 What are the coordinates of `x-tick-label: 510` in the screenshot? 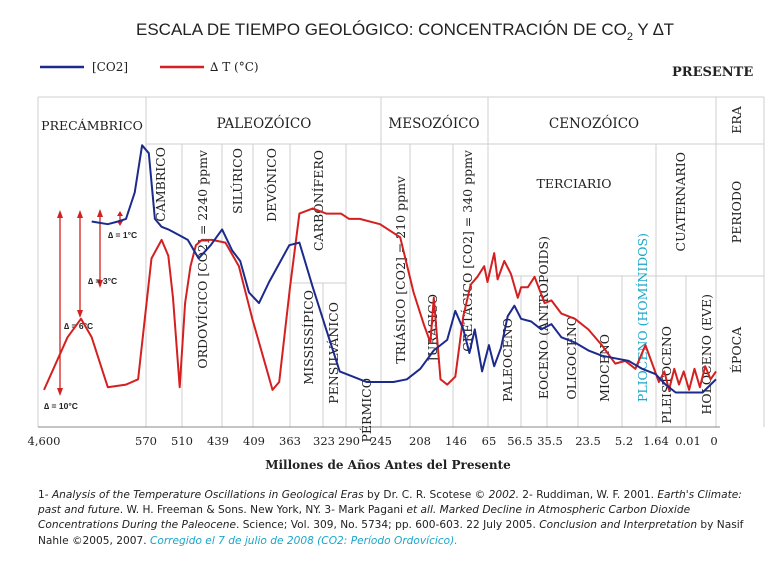 It's located at (182, 441).